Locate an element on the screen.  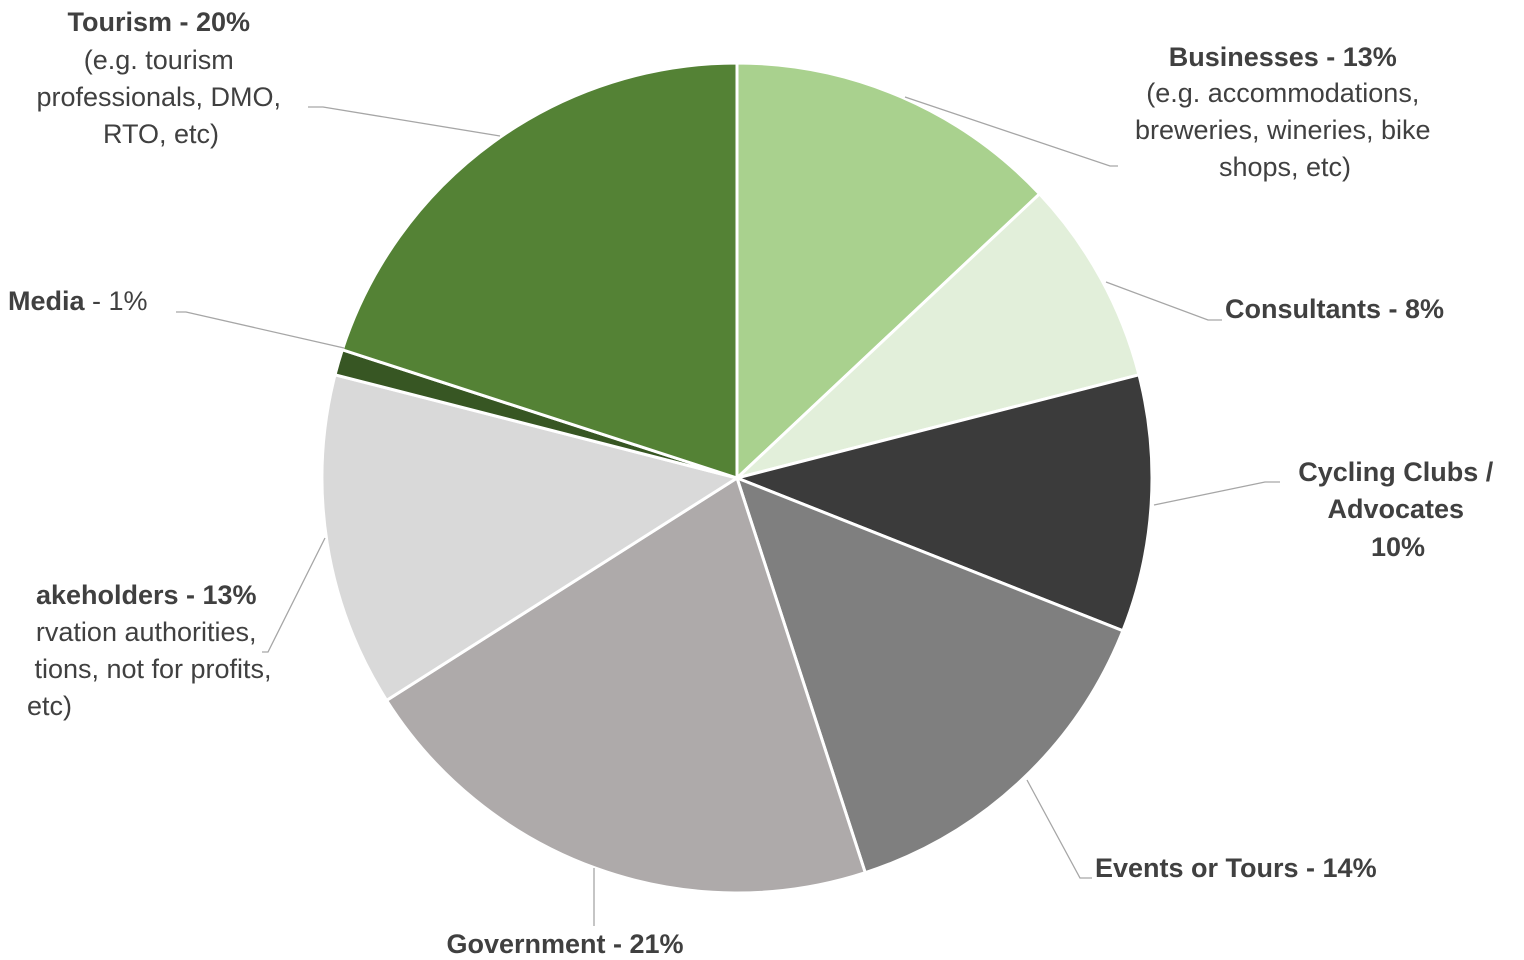
label-media-title: Media is located at coordinates (47, 301).